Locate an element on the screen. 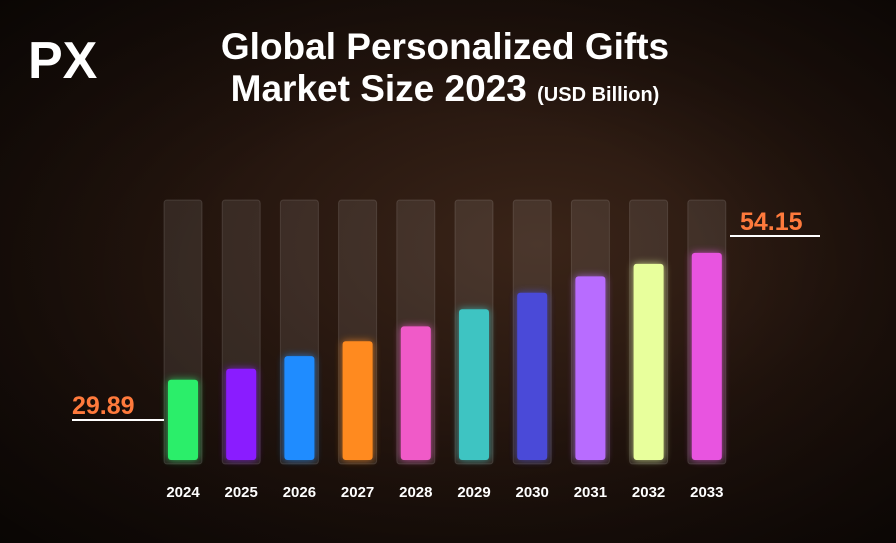  title-unit: (USD Billion) is located at coordinates (598, 95).